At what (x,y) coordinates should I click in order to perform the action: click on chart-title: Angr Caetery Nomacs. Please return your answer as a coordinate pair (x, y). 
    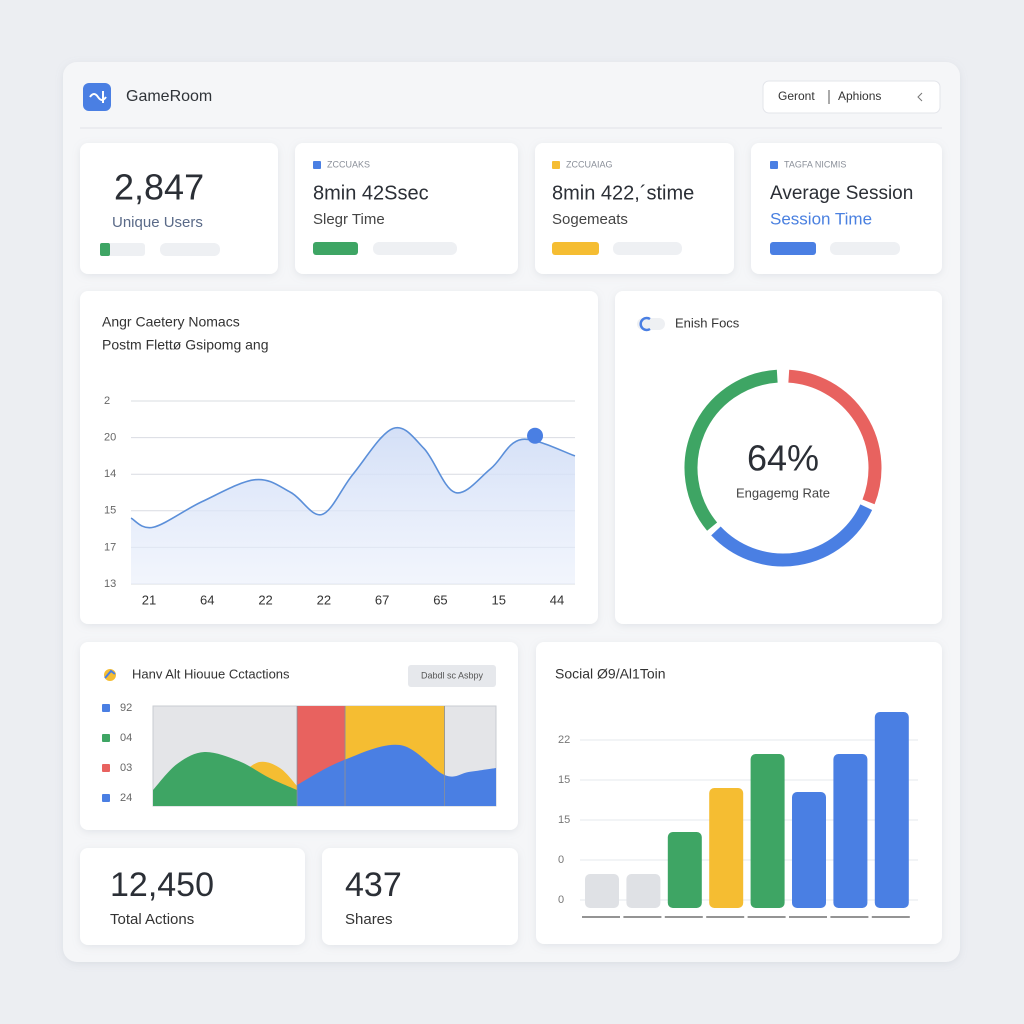
    Looking at the image, I should click on (171, 322).